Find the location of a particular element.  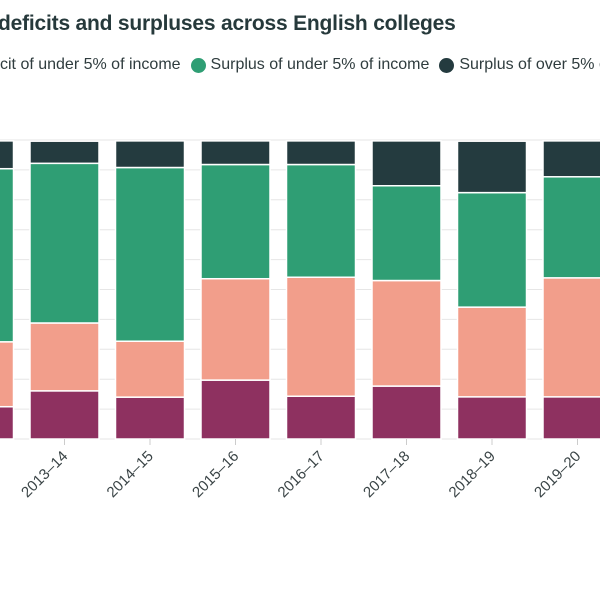

legend-label: Surplus of under 5% of income is located at coordinates (320, 64).